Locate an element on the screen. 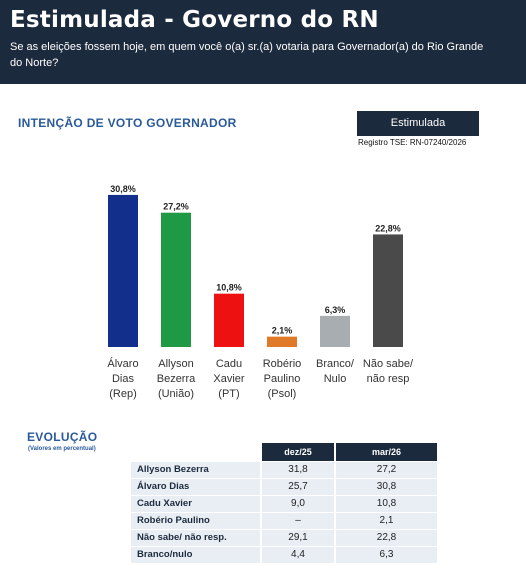  evolution-column-header: mar/26 is located at coordinates (385, 452).